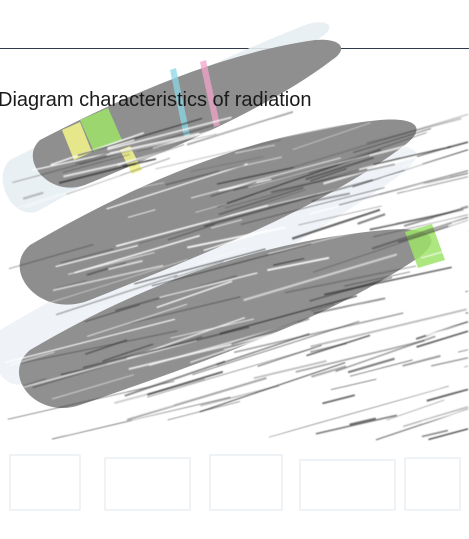 This screenshot has height=539, width=469. Describe the element at coordinates (101, 130) in the screenshot. I see `band-green` at that location.